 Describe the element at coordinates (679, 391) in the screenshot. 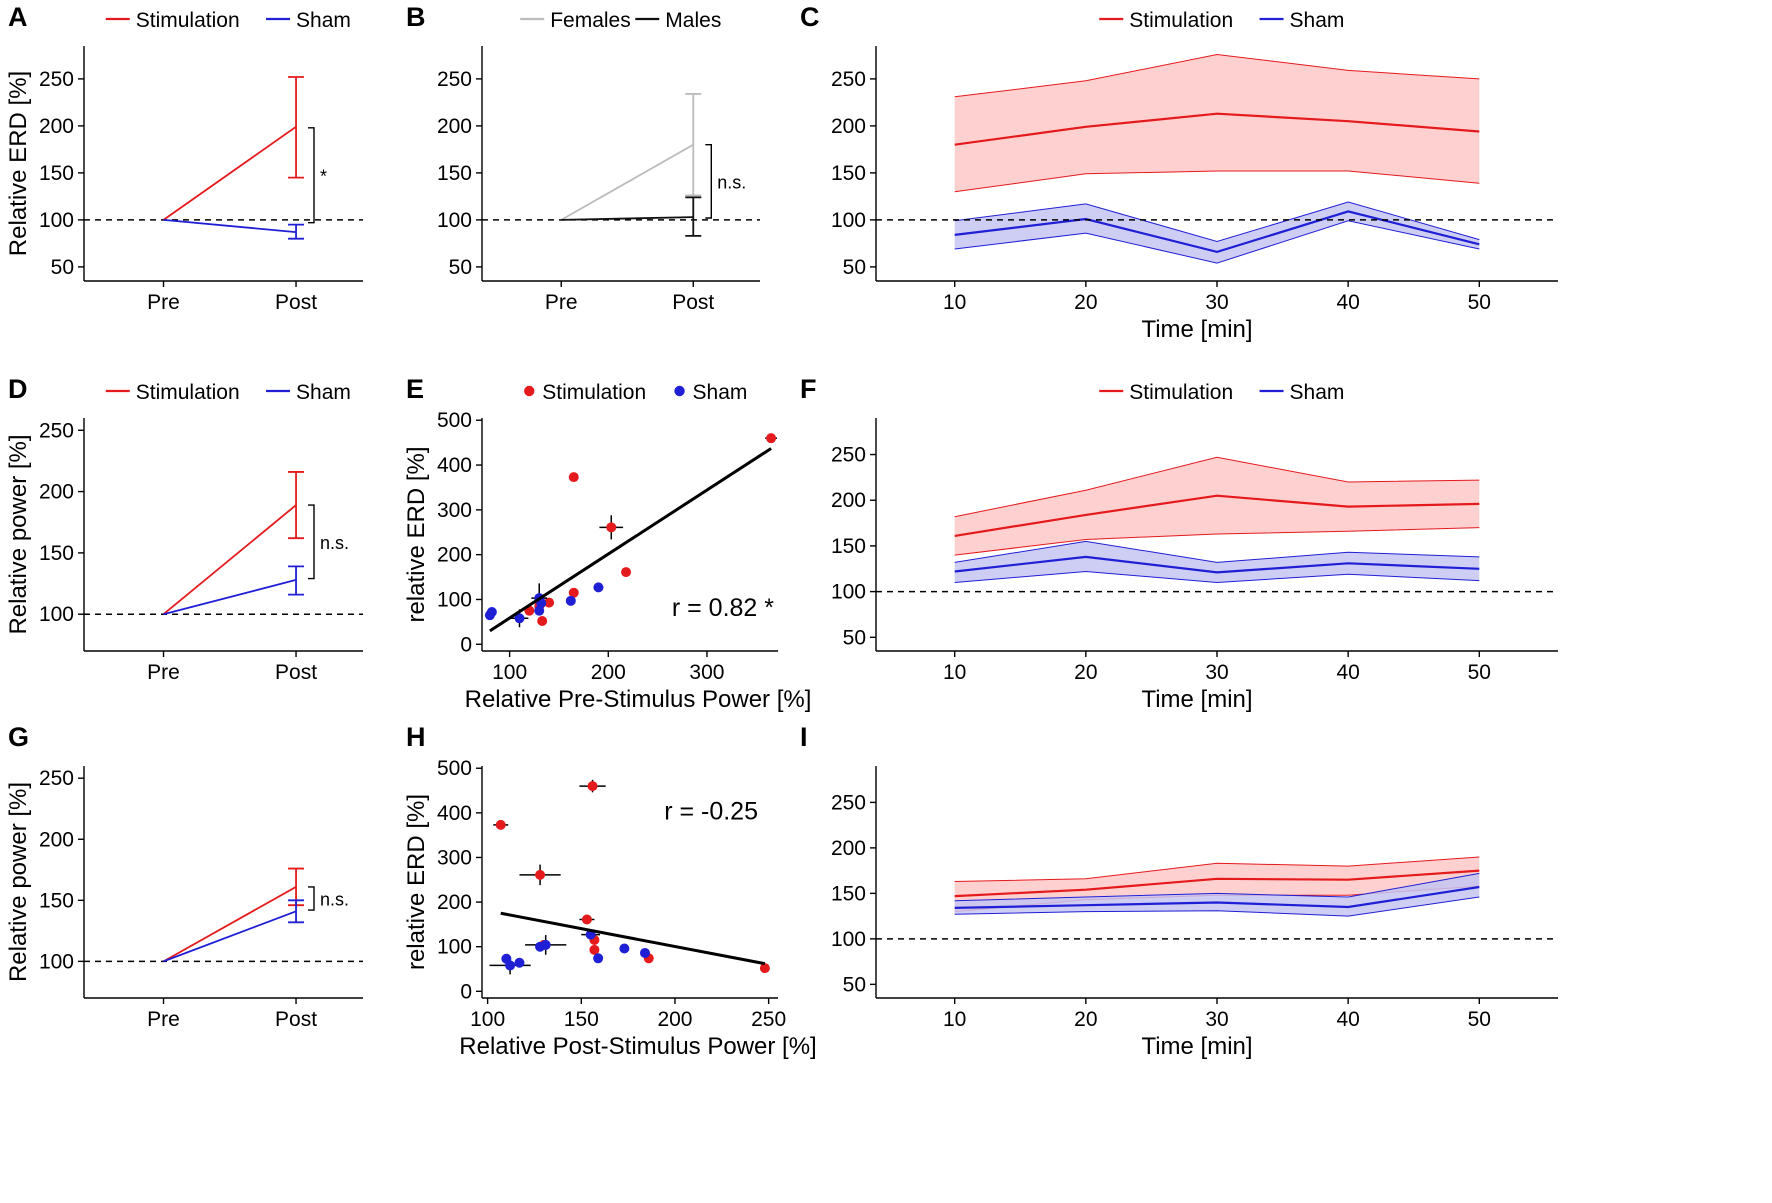

I see `legend-key-sham` at that location.